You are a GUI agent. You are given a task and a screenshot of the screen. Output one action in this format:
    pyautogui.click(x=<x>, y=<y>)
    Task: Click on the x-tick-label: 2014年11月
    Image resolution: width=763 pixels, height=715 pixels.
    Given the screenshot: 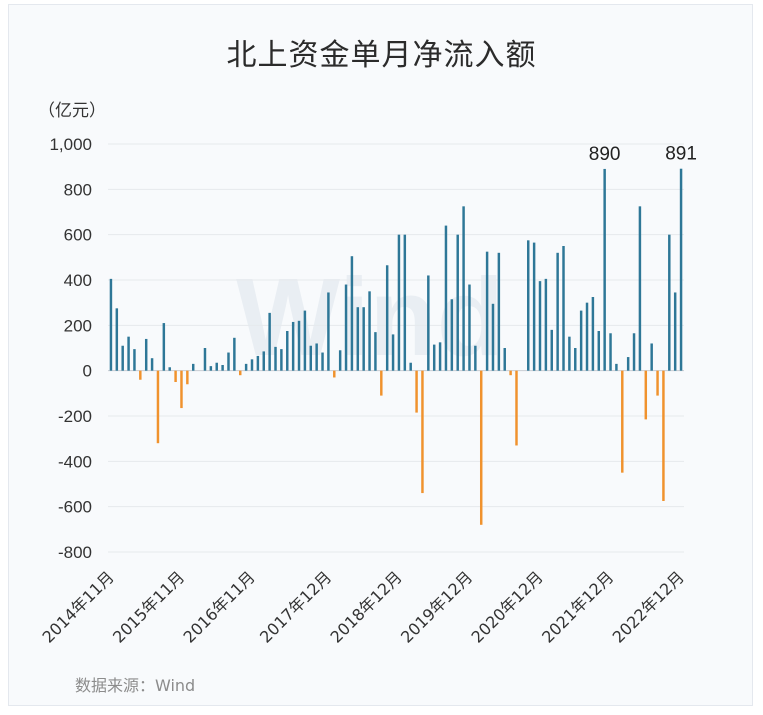 What is the action you would take?
    pyautogui.click(x=78, y=606)
    